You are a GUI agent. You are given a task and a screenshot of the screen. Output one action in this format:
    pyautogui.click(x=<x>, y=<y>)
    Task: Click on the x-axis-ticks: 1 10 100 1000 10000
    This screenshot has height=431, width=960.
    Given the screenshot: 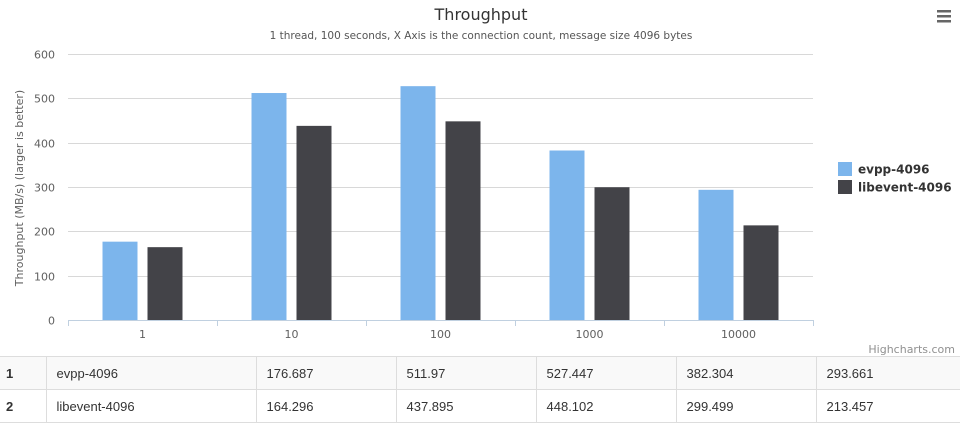 What is the action you would take?
    pyautogui.click(x=447, y=334)
    